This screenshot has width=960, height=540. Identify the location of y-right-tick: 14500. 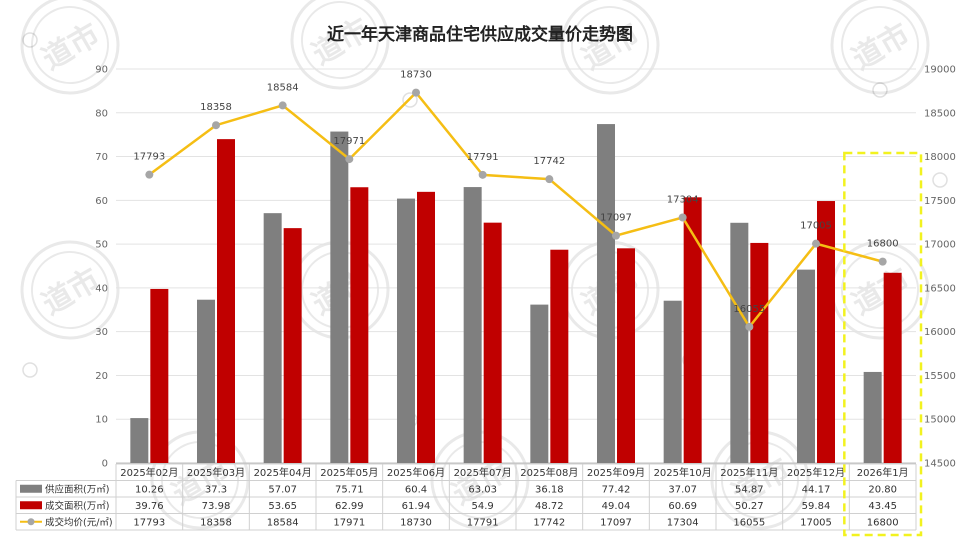
(940, 464).